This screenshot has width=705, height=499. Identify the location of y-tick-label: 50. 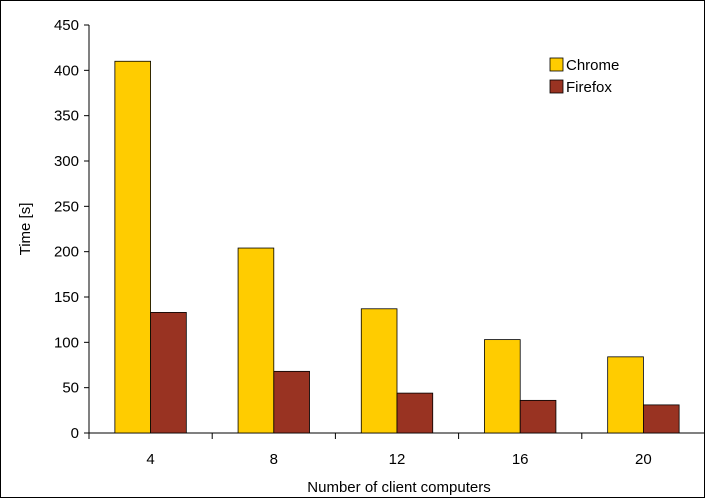
(70, 388).